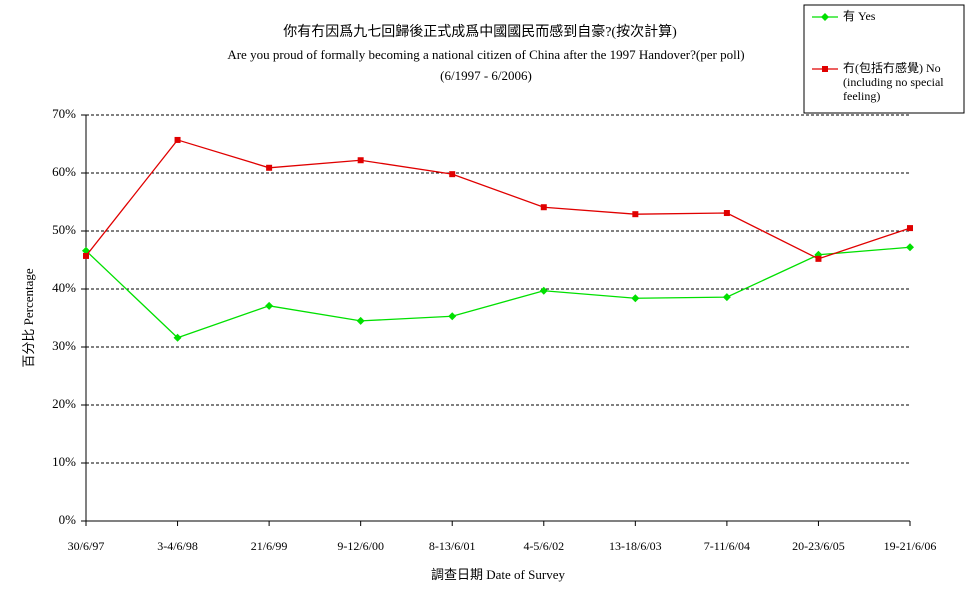 The height and width of the screenshot is (599, 974). I want to click on chart-title: 你有冇因爲九七回歸後正式成爲中國國民而感到自豪?(按次計算), so click(480, 31).